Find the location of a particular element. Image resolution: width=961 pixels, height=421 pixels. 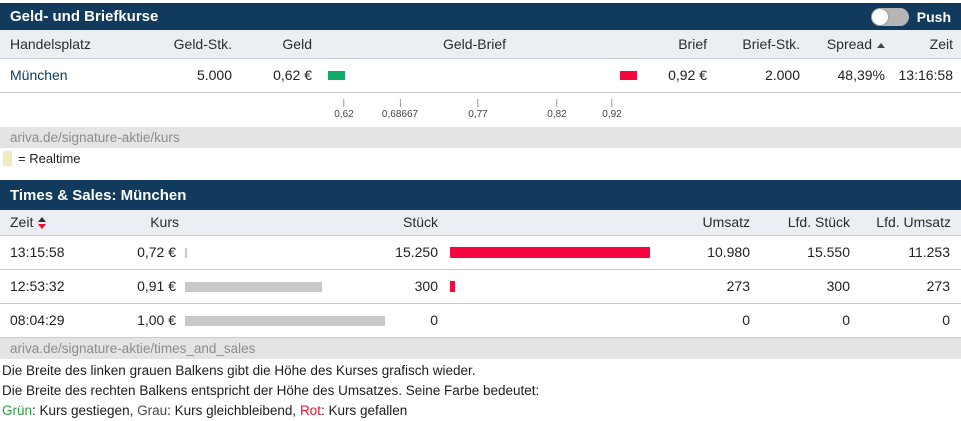

col-zeit: Zeit is located at coordinates (941, 44).